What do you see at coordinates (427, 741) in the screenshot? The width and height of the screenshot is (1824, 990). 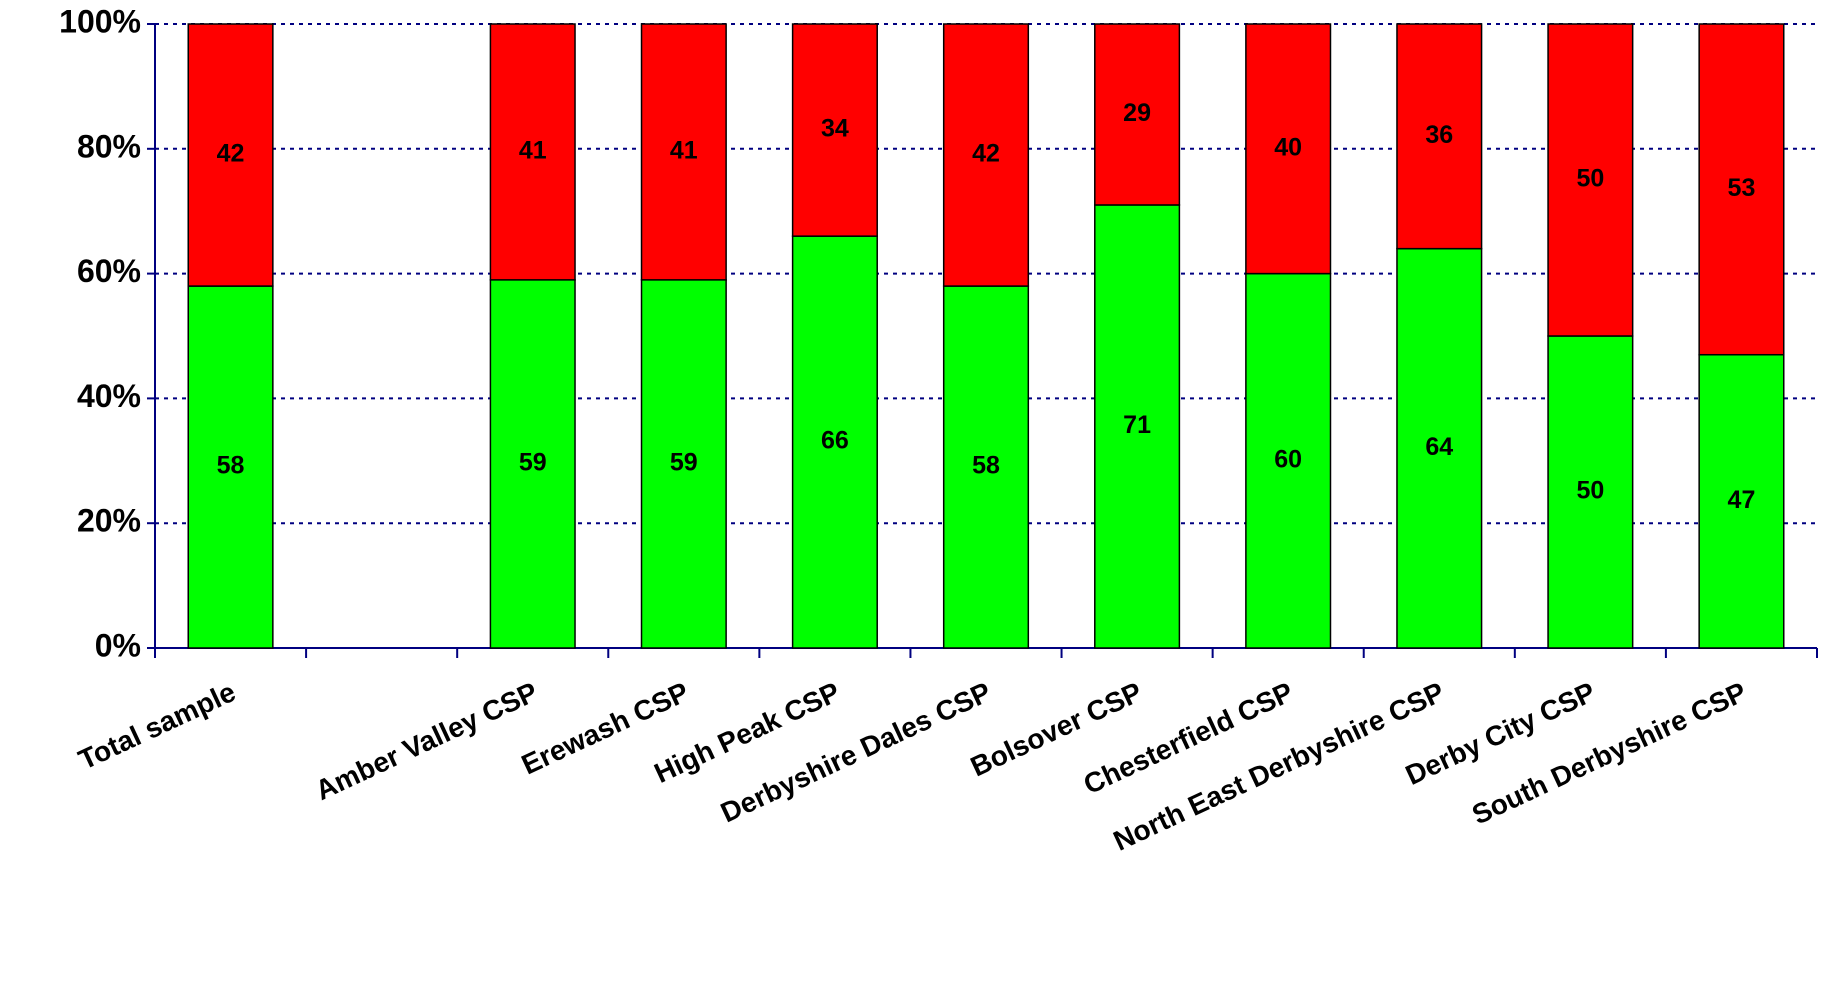 I see `x-tick-label: Amber Valley CSP` at bounding box center [427, 741].